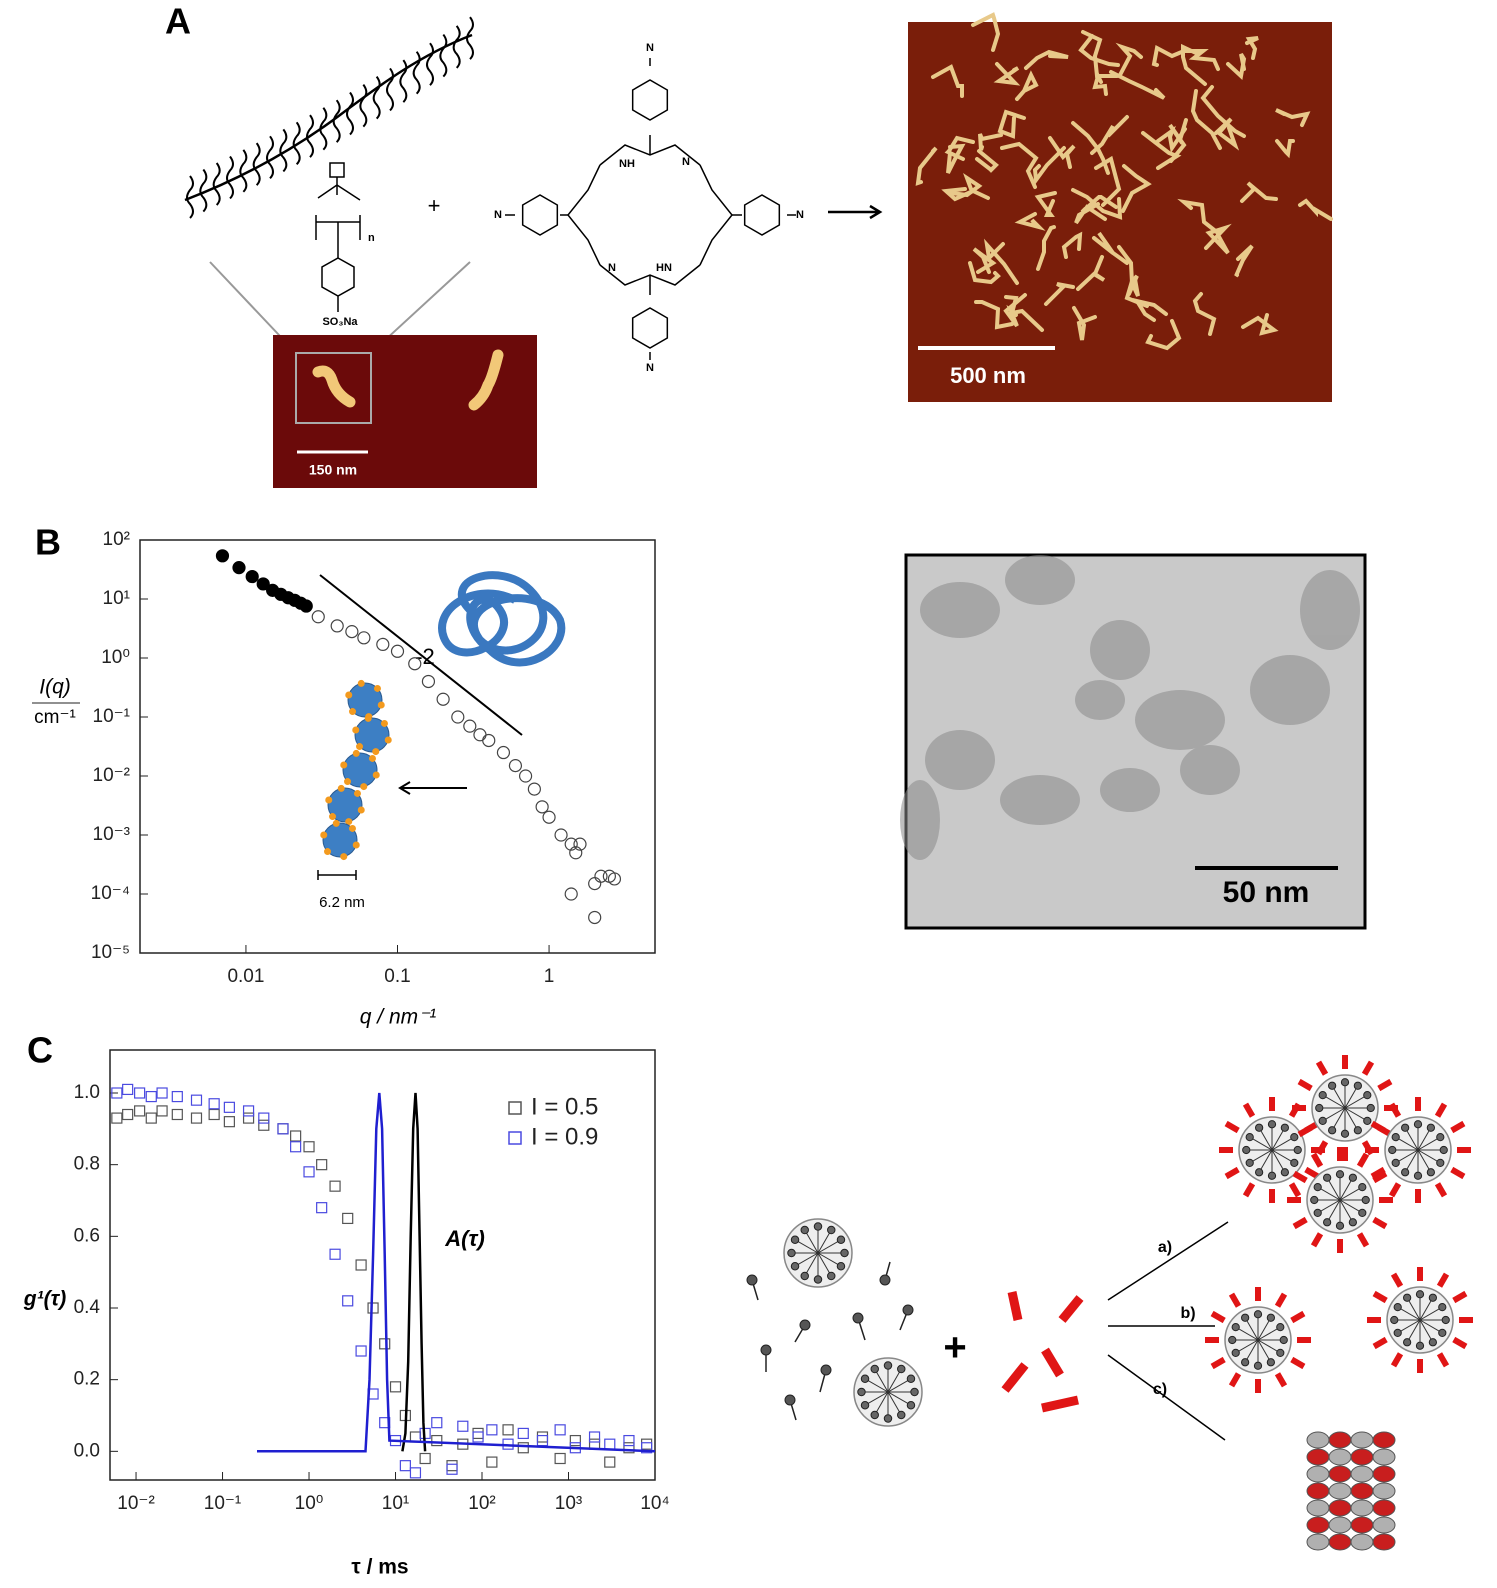  What do you see at coordinates (337, 170) in the screenshot?
I see `junction` at bounding box center [337, 170].